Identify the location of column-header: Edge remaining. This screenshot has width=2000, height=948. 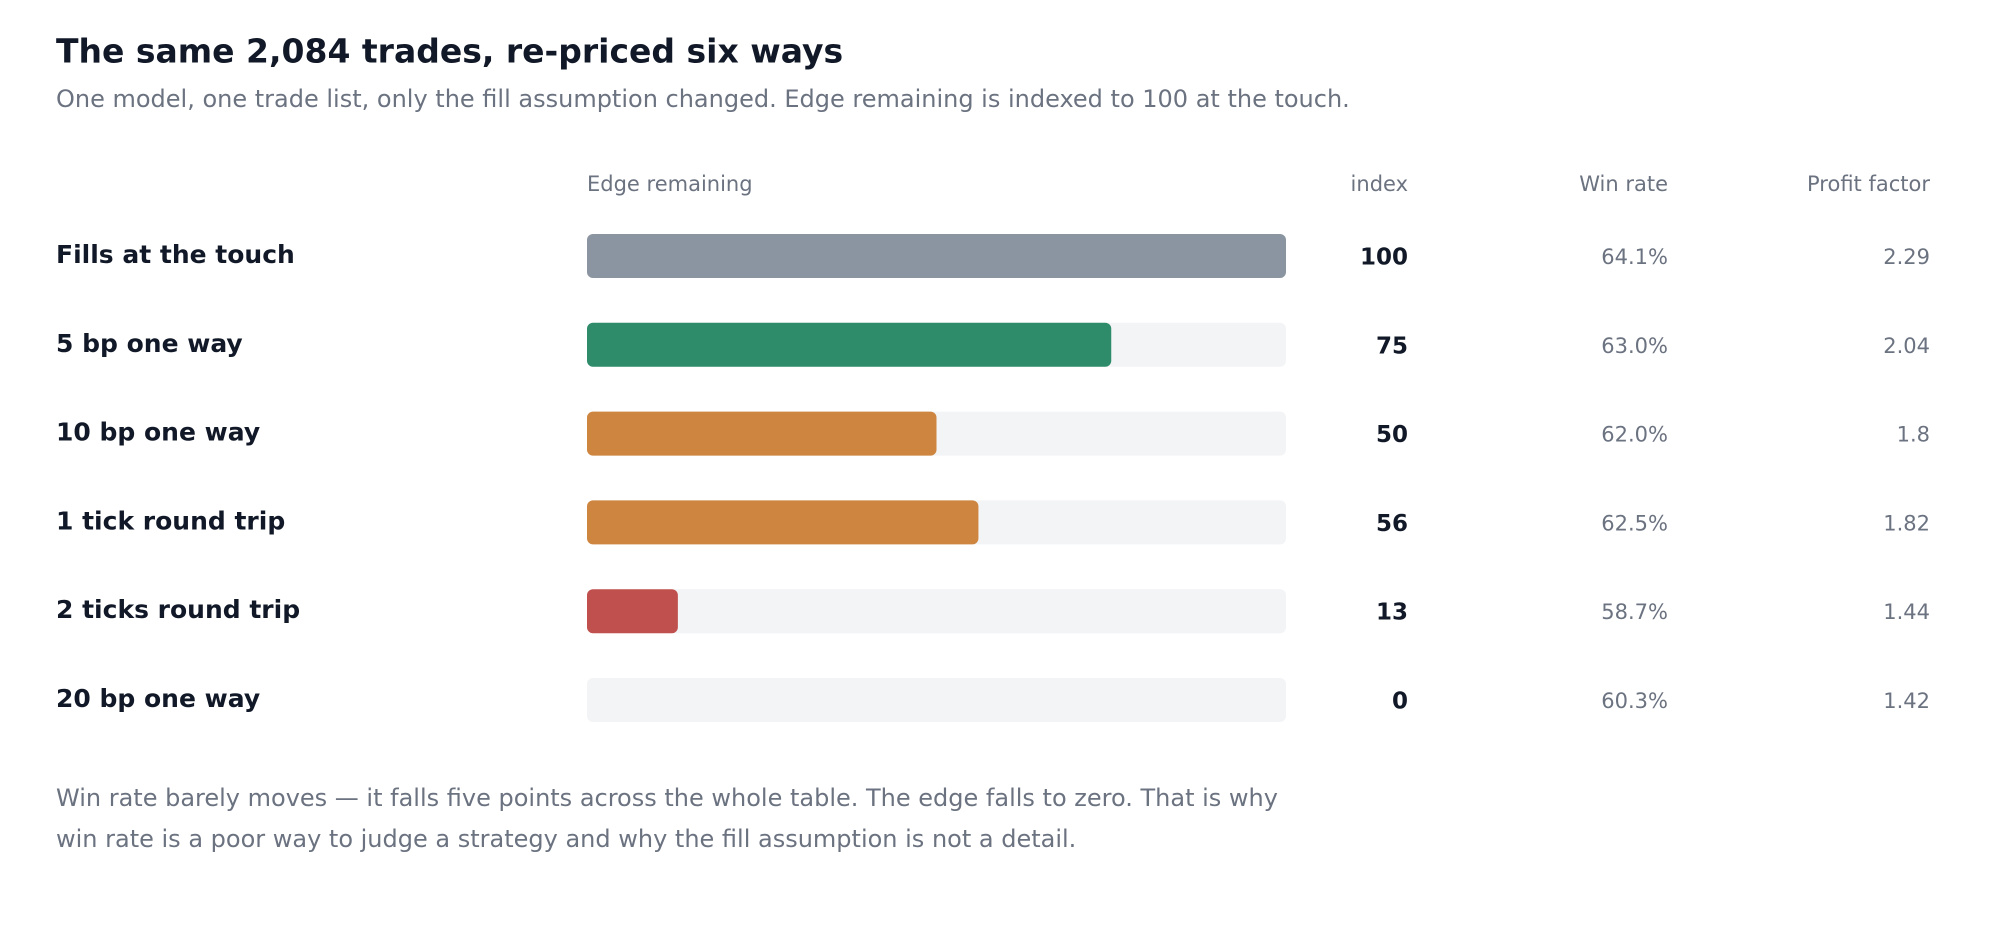
(670, 184).